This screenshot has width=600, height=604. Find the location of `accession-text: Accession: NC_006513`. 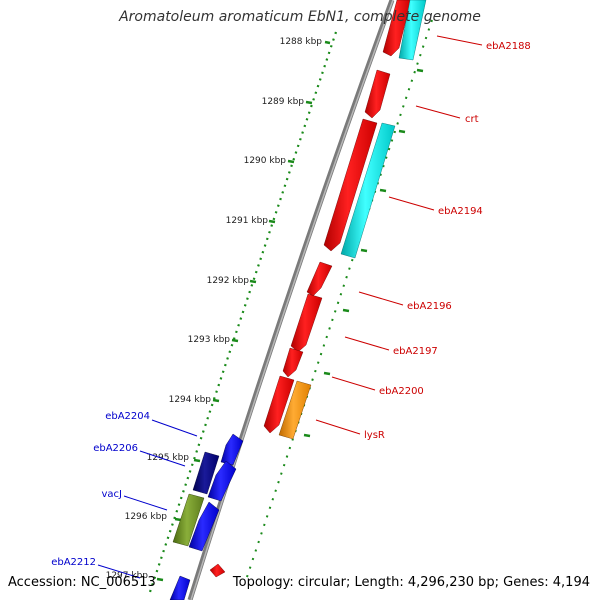

accession-text: Accession: NC_006513 is located at coordinates (82, 582).